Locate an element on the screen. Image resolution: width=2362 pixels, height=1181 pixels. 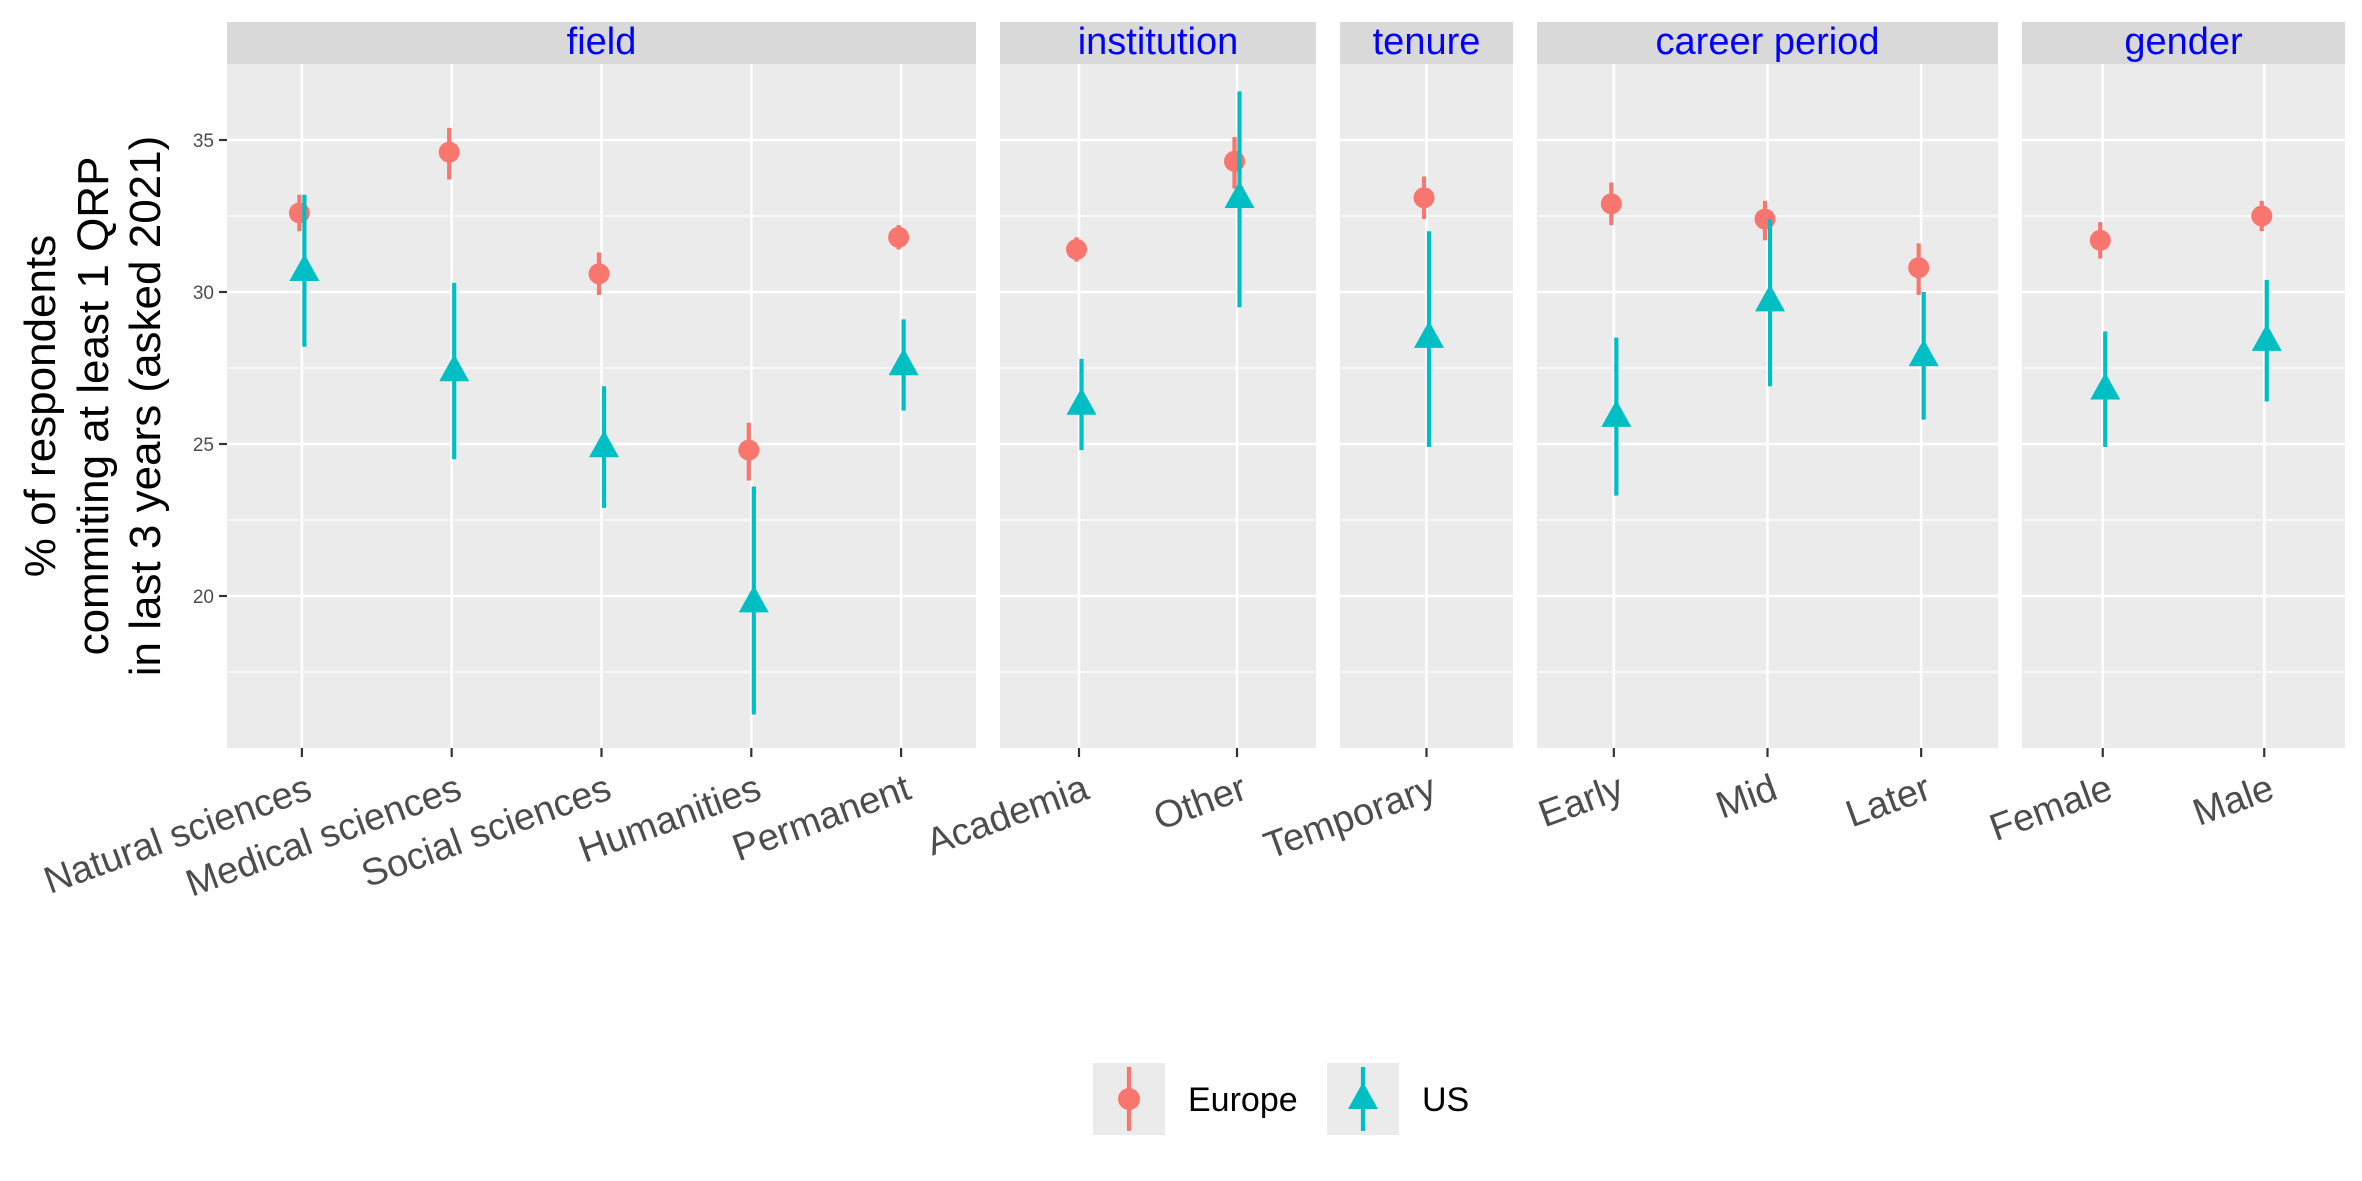
panel-gender: gender Female Male is located at coordinates (2164, 435).